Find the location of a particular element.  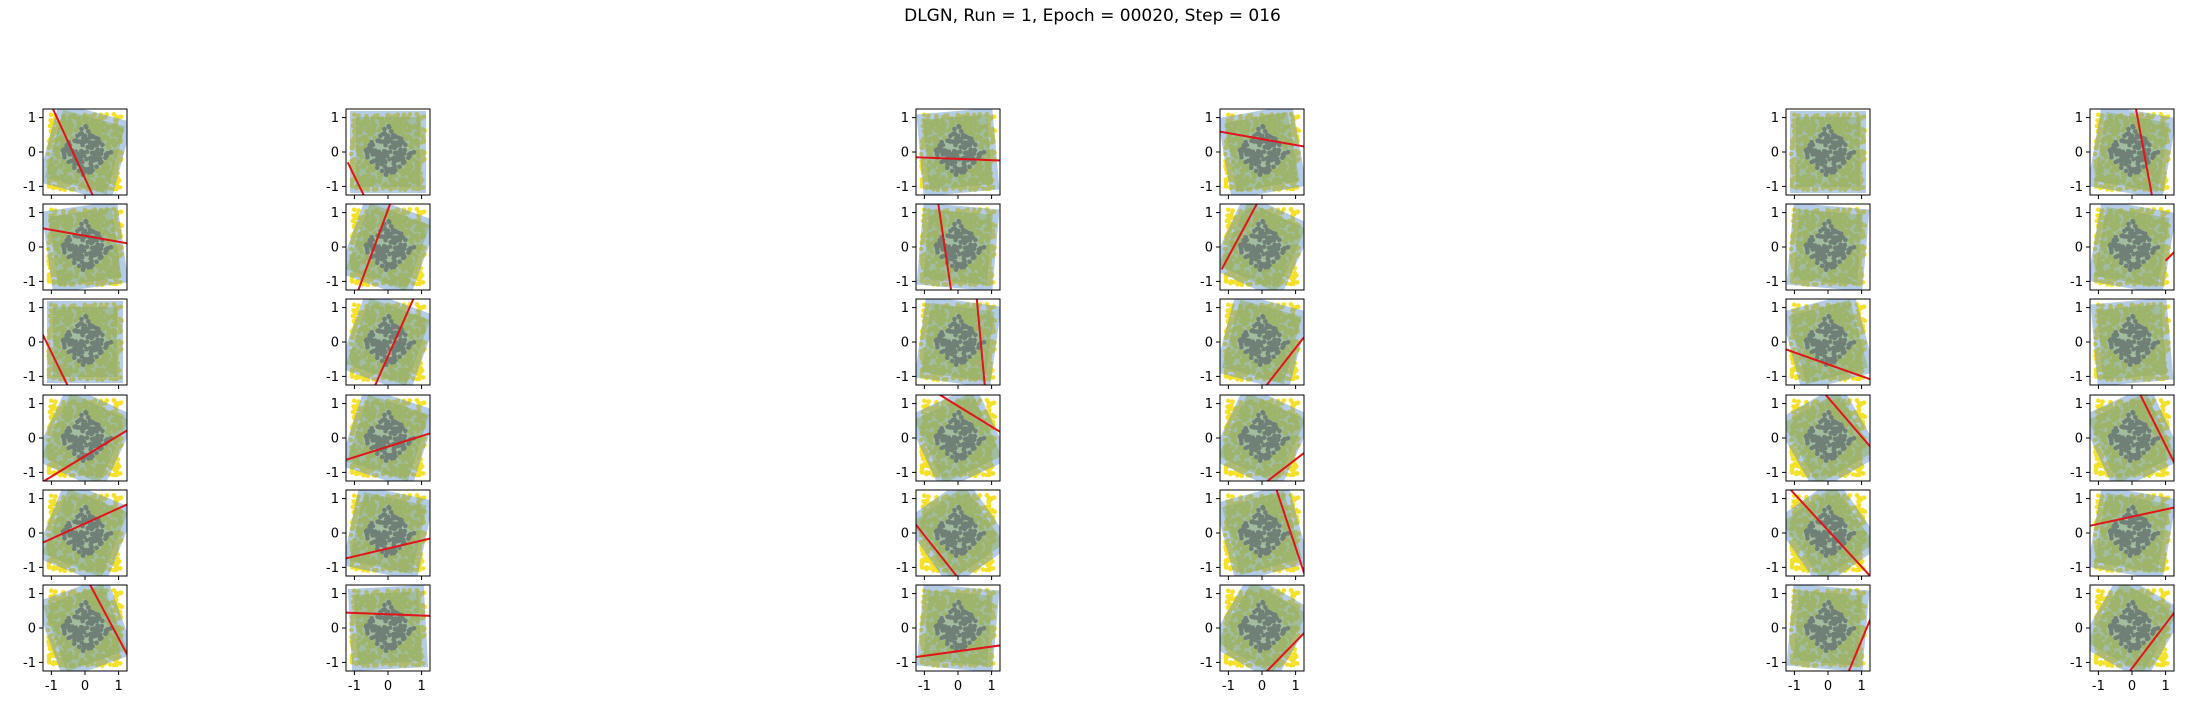

subplot-r0-c2: 10-1 is located at coordinates (948, 153).